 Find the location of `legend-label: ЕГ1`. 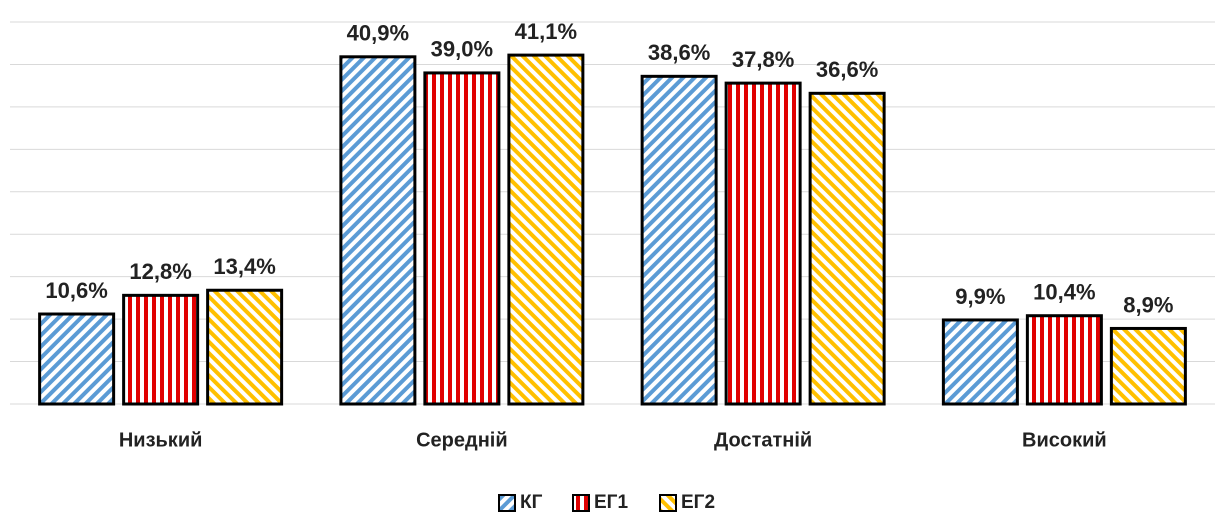

legend-label: ЕГ1 is located at coordinates (611, 502).